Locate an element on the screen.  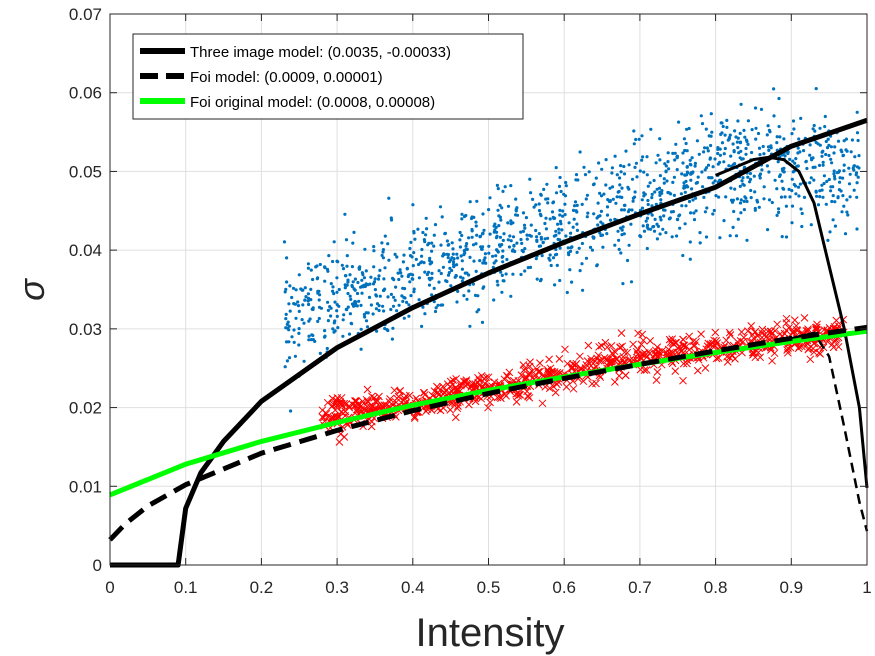
x-tick-label: 0.8 is located at coordinates (716, 587).